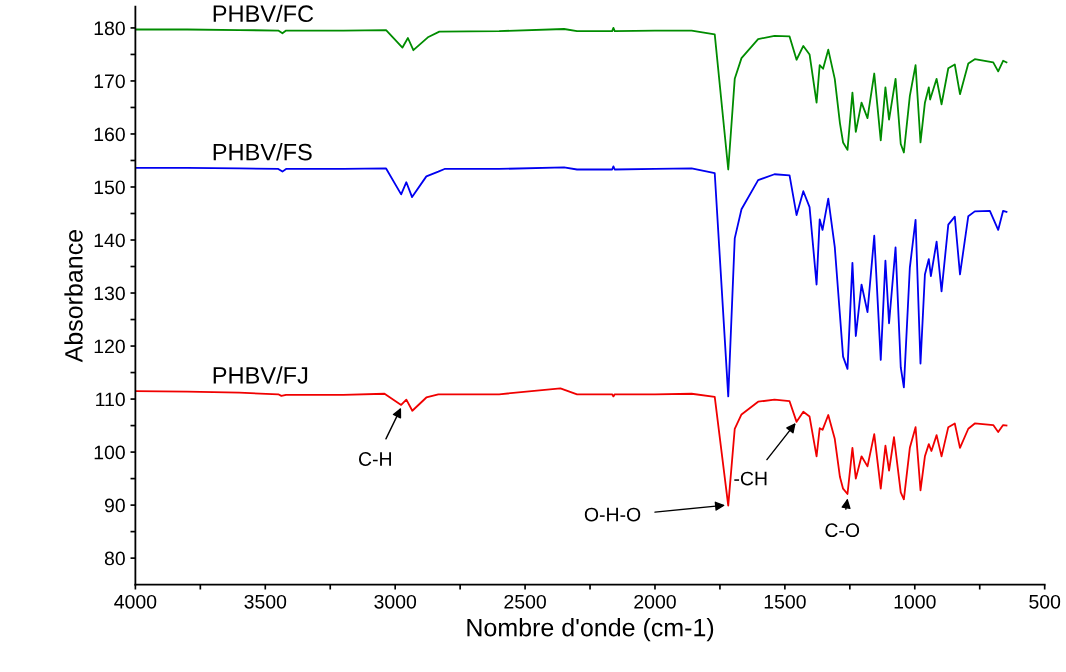 The height and width of the screenshot is (672, 1066). Describe the element at coordinates (750, 478) in the screenshot. I see `annotation: -CH` at that location.